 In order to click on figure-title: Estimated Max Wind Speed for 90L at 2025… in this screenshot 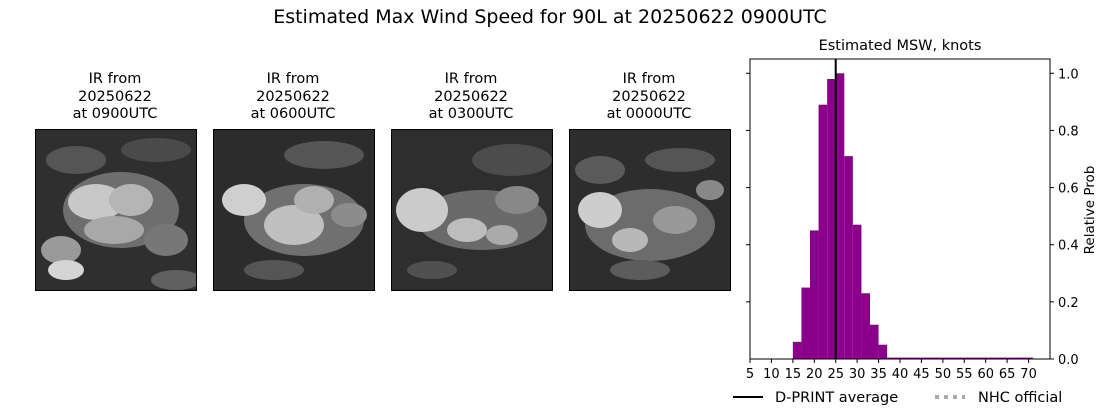, I will do `click(550, 17)`.